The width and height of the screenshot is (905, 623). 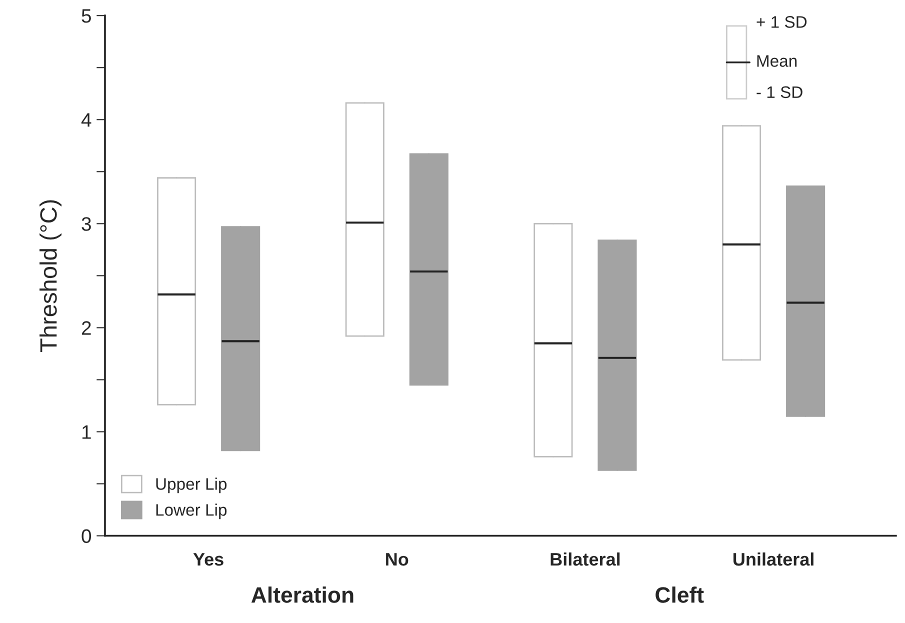 What do you see at coordinates (397, 559) in the screenshot?
I see `x-tick-label: No` at bounding box center [397, 559].